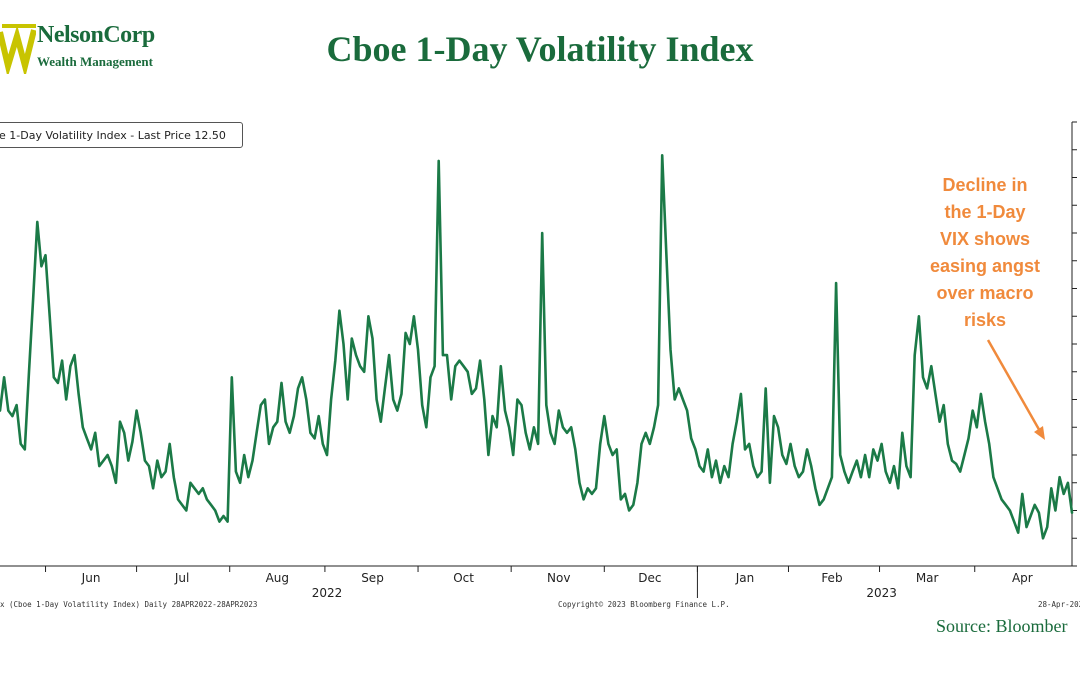 This screenshot has height=675, width=1080. Describe the element at coordinates (558, 578) in the screenshot. I see `x-tick-label: Nov` at that location.